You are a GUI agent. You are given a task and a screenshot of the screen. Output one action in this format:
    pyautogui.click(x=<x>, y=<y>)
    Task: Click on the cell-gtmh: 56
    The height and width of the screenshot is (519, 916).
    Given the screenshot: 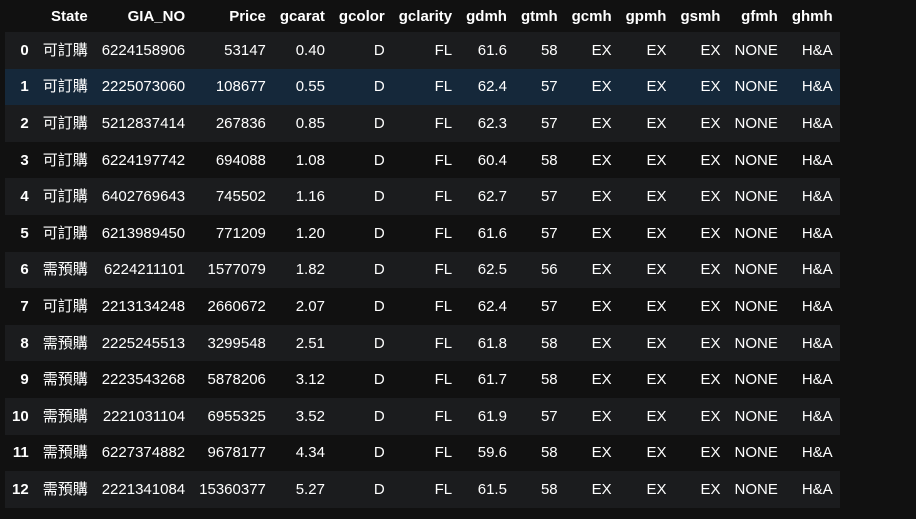 What is the action you would take?
    pyautogui.click(x=549, y=270)
    